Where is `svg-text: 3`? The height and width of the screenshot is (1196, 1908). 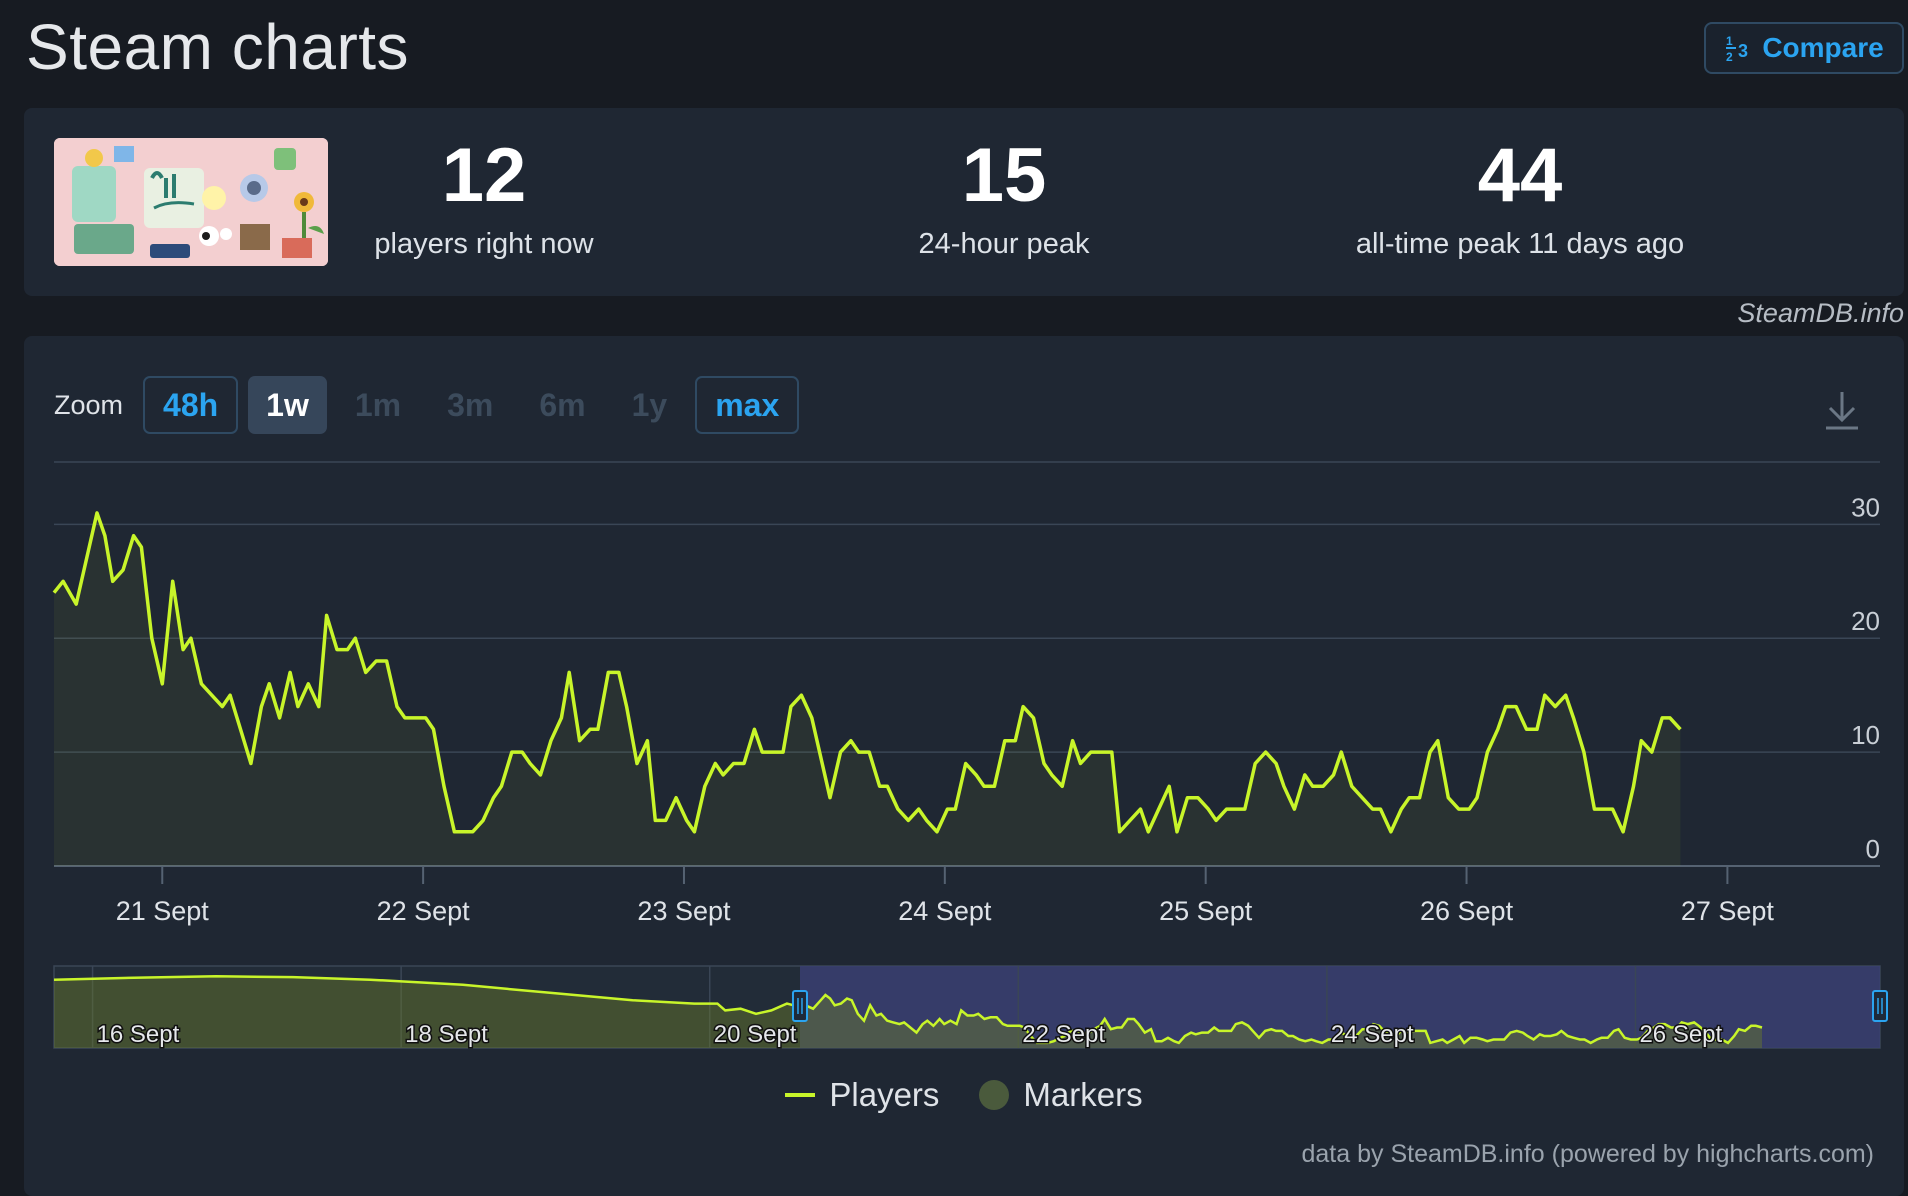 svg-text: 3 is located at coordinates (1743, 51).